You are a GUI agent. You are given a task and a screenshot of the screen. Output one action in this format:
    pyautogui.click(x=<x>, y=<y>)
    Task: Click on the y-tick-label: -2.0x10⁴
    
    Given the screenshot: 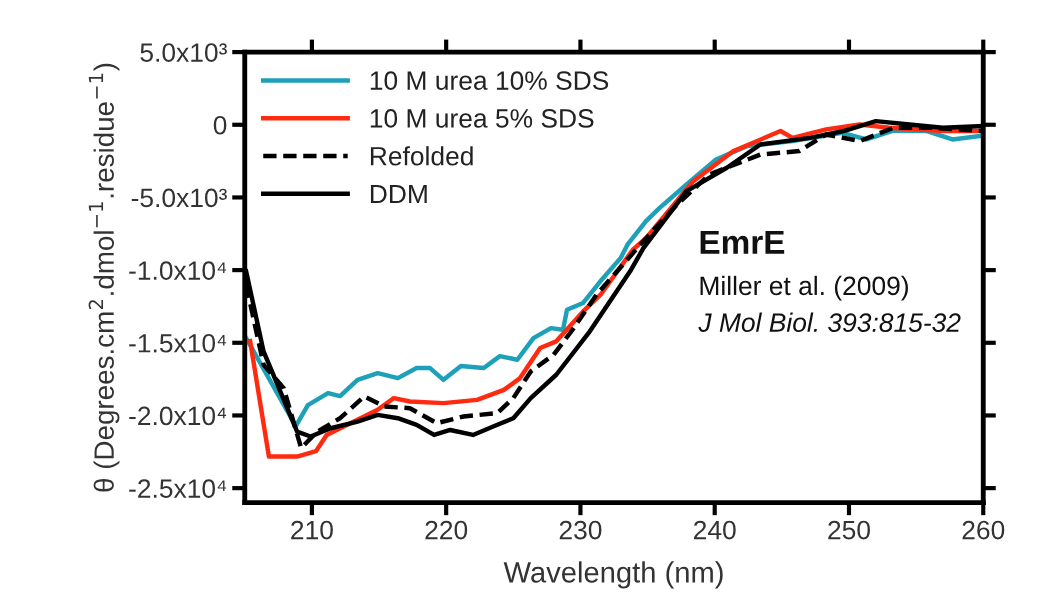 What is the action you would take?
    pyautogui.click(x=178, y=416)
    